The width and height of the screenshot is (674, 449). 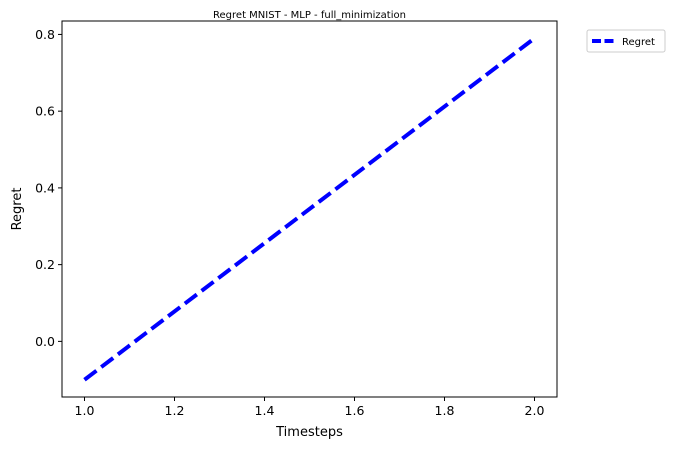 What do you see at coordinates (85, 410) in the screenshot?
I see `x-tick-label: 1.0` at bounding box center [85, 410].